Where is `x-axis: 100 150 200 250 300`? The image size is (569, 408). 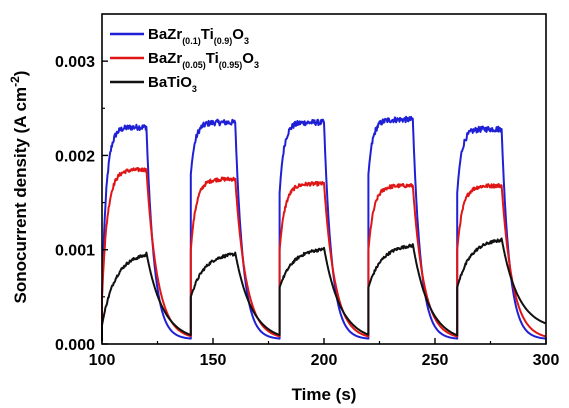 x-axis: 100 150 200 250 300 is located at coordinates (324, 353).